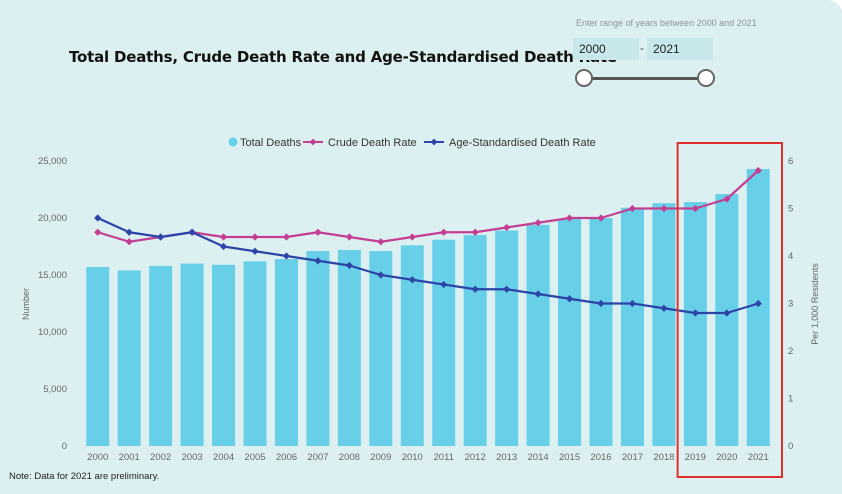 This screenshot has width=842, height=494. What do you see at coordinates (632, 326) in the screenshot?
I see `bar-2017` at bounding box center [632, 326].